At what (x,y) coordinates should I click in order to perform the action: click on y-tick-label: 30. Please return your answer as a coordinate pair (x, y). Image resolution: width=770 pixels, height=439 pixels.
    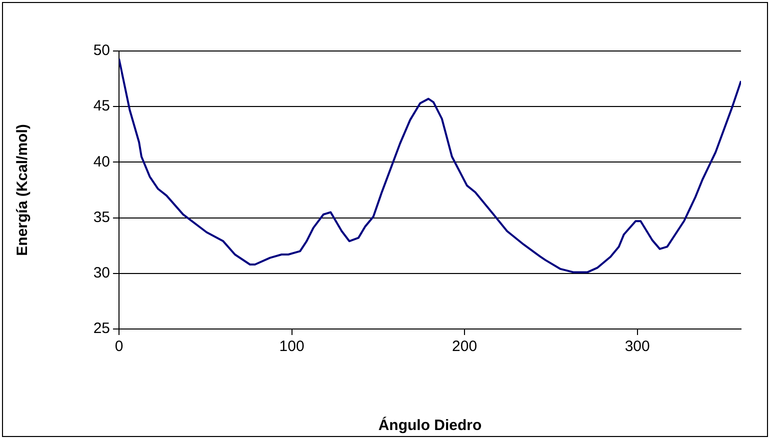
    Looking at the image, I should click on (101, 273).